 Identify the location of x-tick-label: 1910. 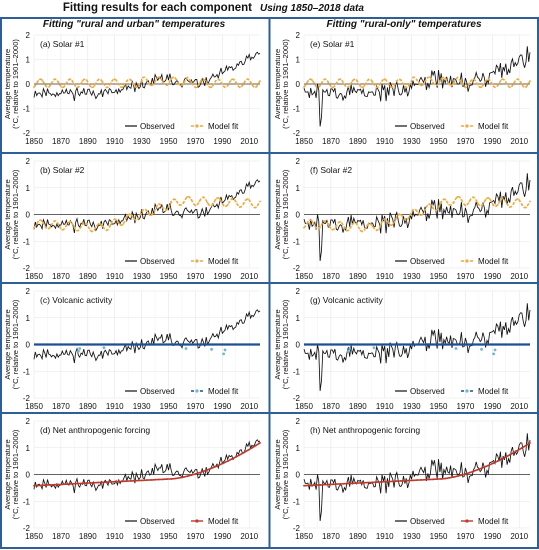
(115, 536).